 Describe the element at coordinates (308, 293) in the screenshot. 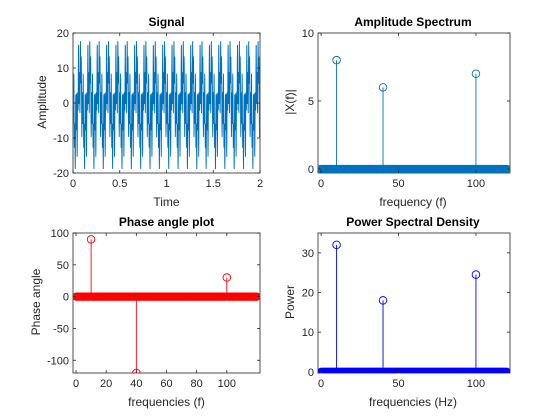

I see `psd-ytick-label: 20` at that location.